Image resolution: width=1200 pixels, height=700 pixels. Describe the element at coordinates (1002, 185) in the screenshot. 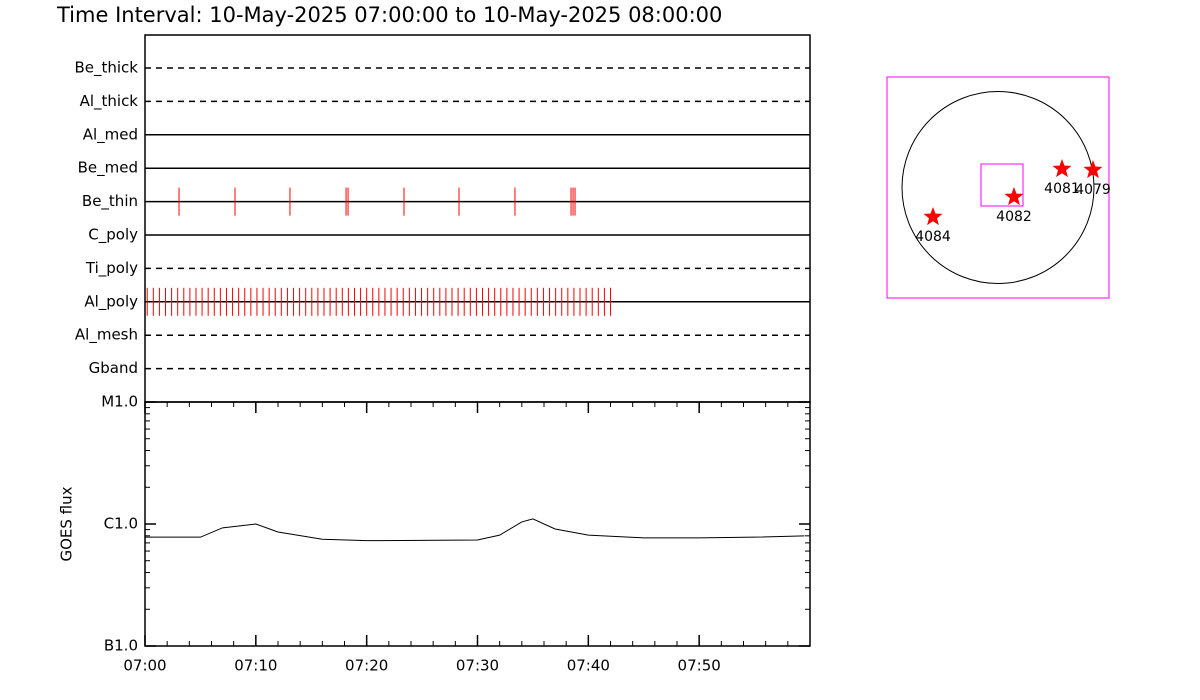

I see `field-of-view` at that location.